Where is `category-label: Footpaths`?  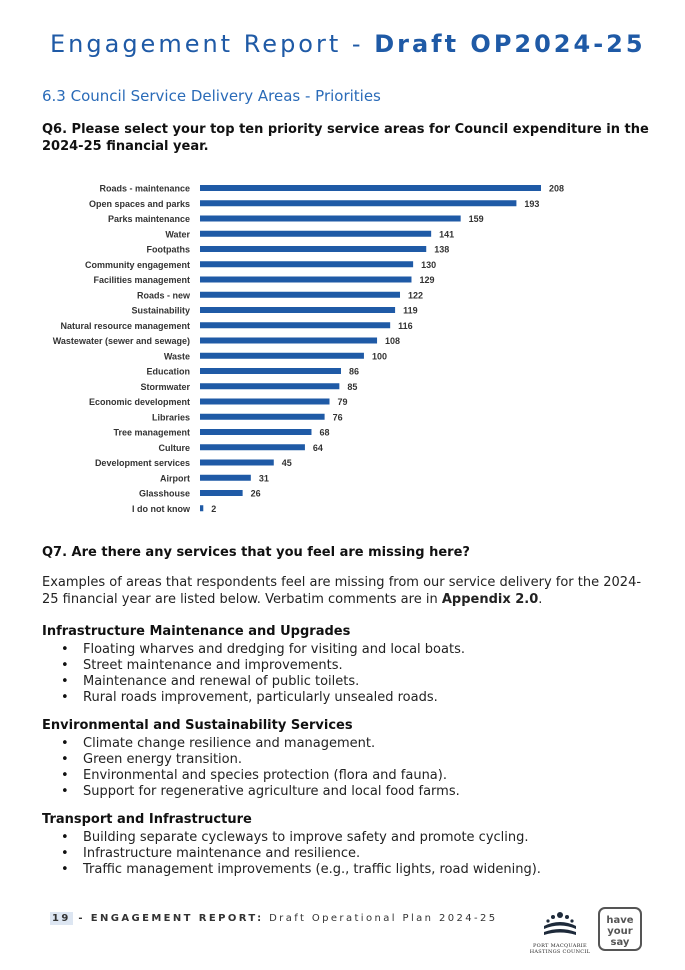
category-label: Footpaths is located at coordinates (169, 250).